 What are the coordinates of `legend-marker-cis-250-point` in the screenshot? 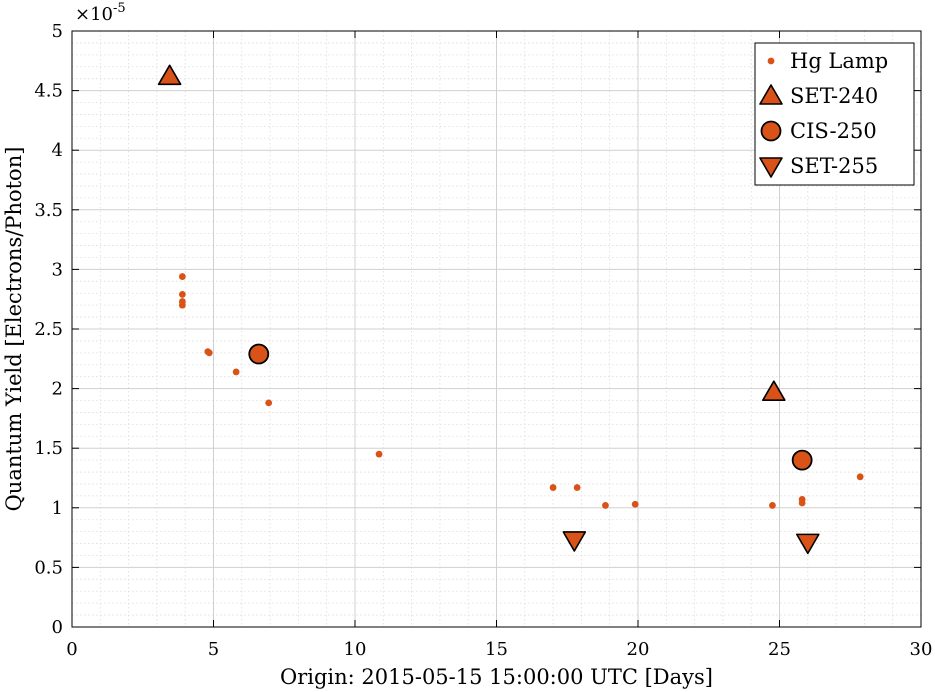 It's located at (771, 131).